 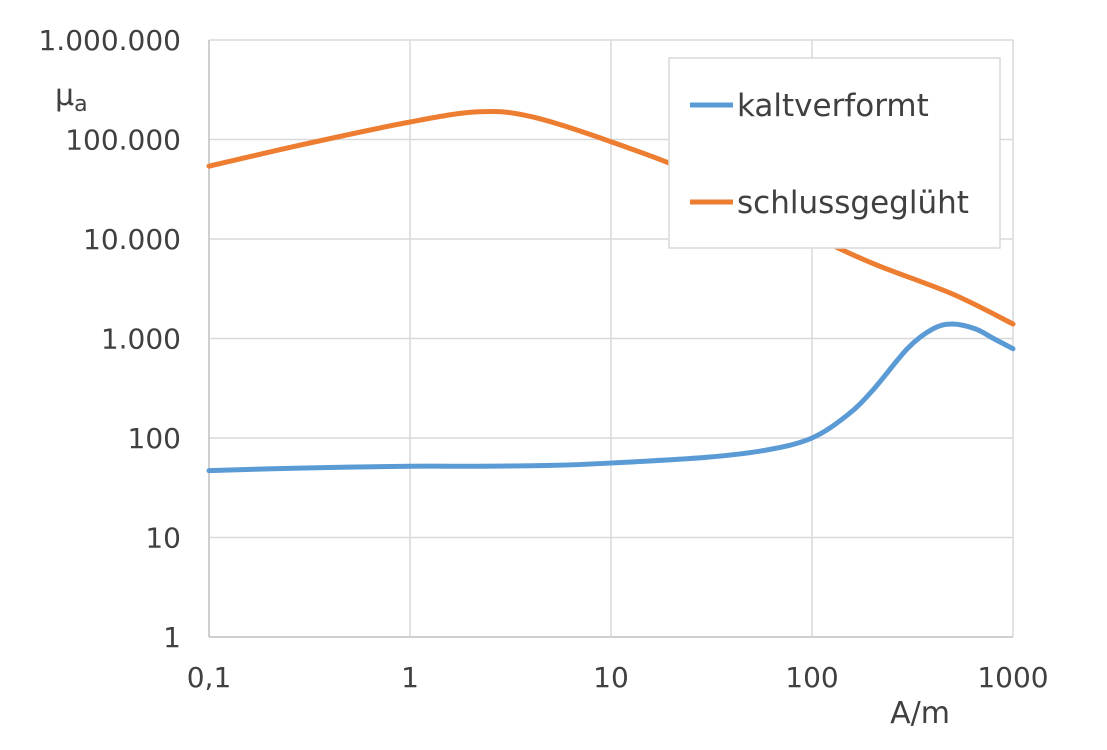 I want to click on y-axis-label-main: μ, so click(x=64, y=95).